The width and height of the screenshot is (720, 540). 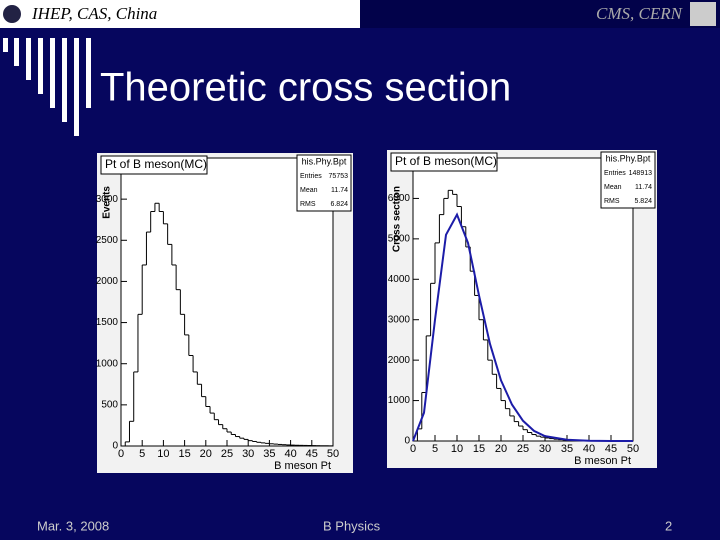 What do you see at coordinates (339, 176) in the screenshot?
I see `stats-value: 75753` at bounding box center [339, 176].